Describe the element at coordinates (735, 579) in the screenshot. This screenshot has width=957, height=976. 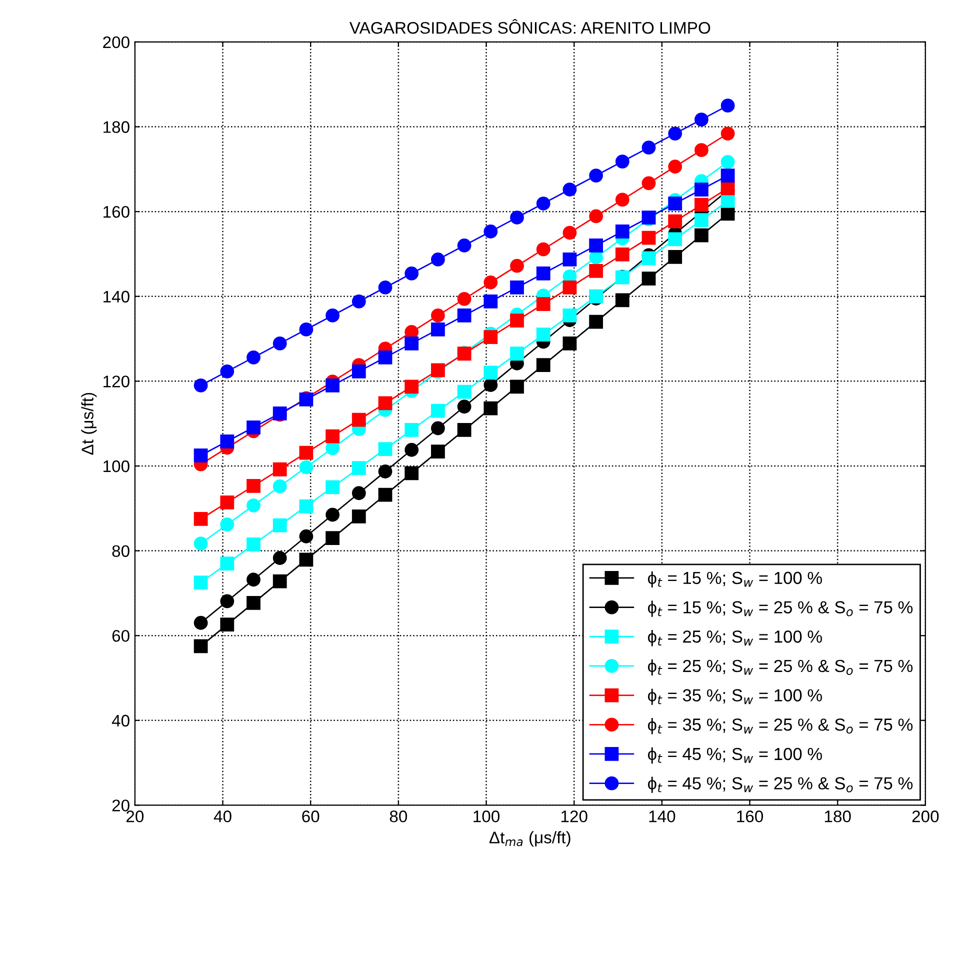
I see `legend-label: ϕ$_{t}$ = 15 %; S$_{w}$ = 100 %` at that location.